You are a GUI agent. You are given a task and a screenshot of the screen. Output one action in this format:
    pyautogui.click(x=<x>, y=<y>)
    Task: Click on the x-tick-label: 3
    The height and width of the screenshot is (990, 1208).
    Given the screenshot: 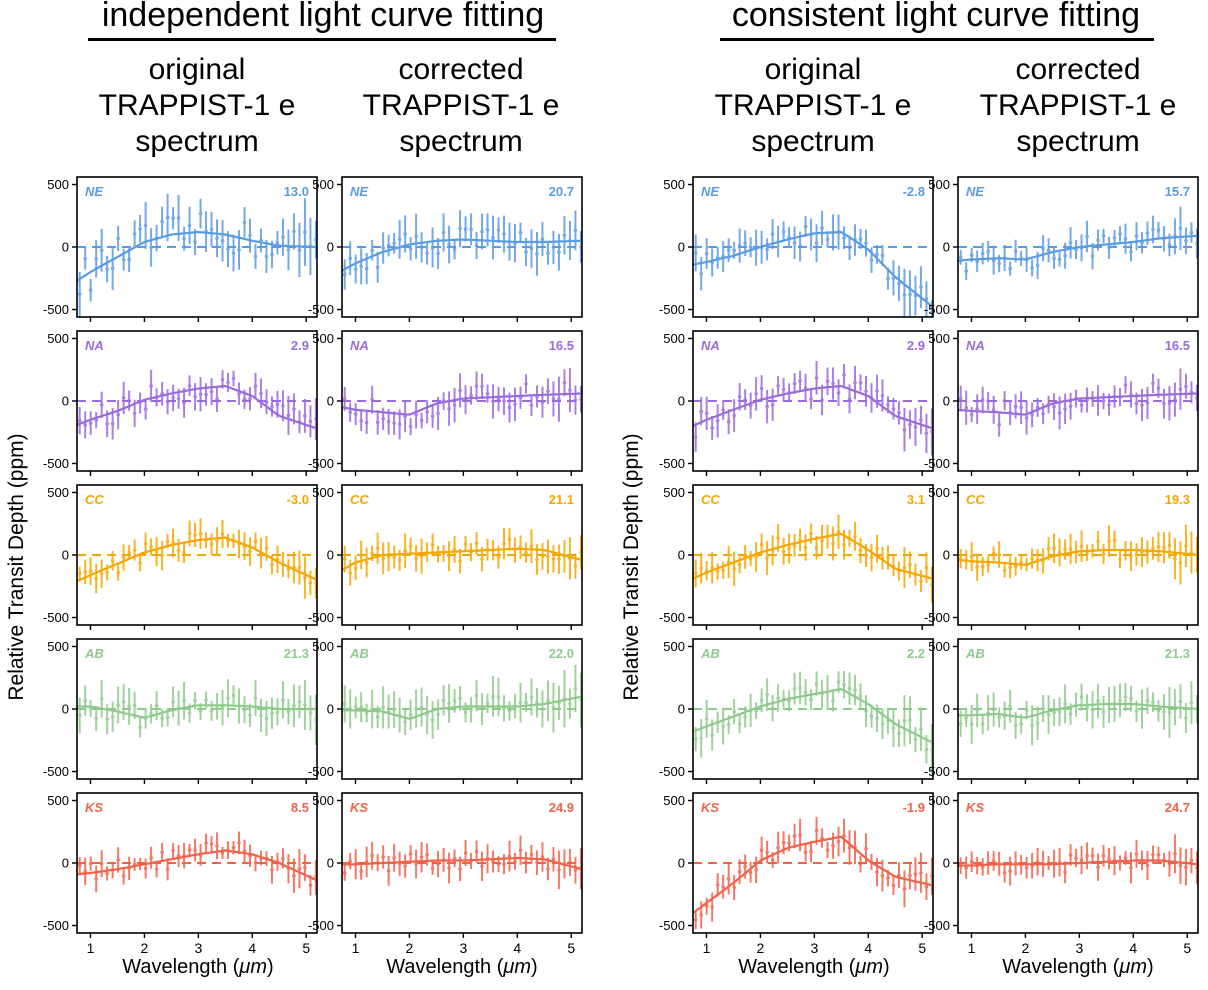 What is the action you would take?
    pyautogui.click(x=1079, y=948)
    